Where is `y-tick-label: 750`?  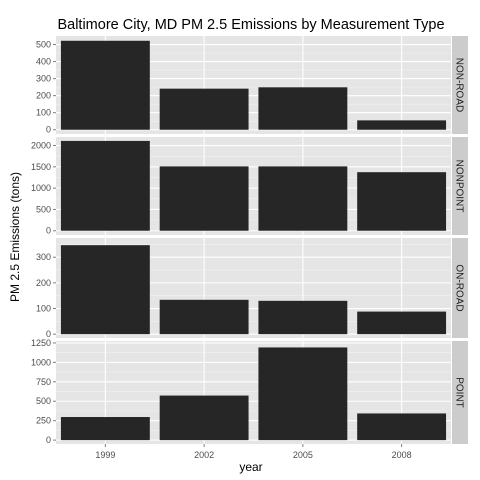 y-tick-label: 750 is located at coordinates (43, 382).